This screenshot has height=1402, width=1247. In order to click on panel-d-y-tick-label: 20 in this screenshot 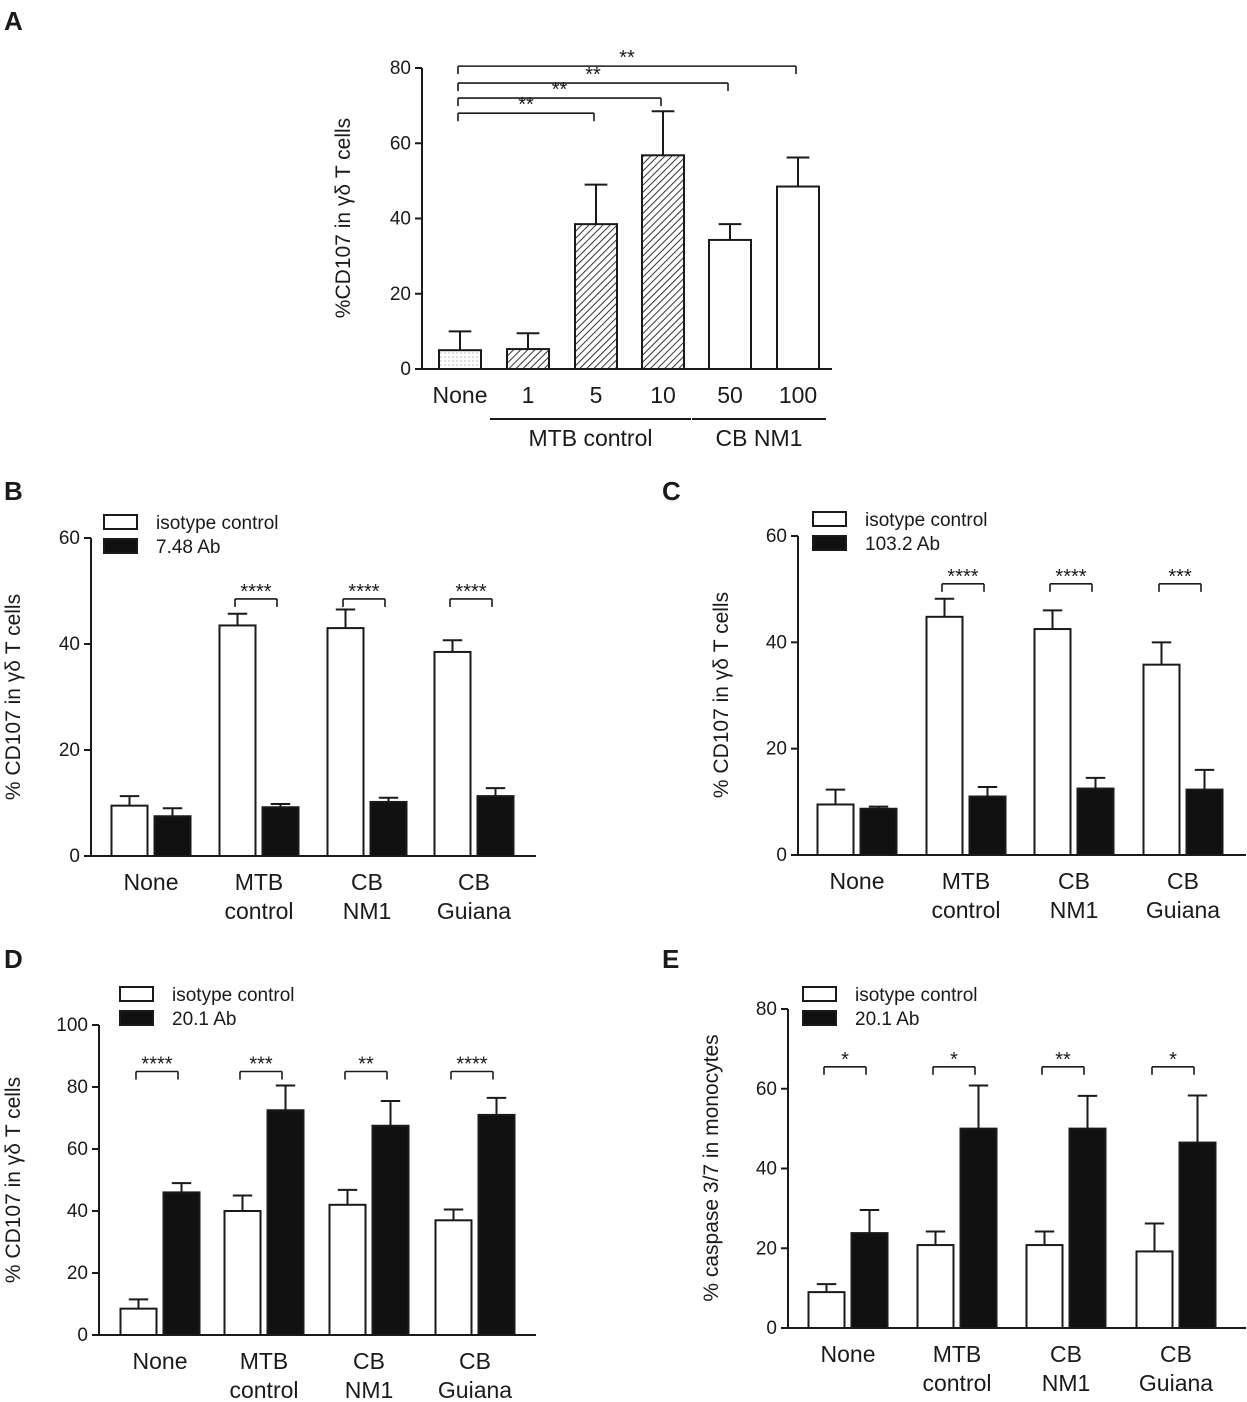, I will do `click(77, 1273)`.